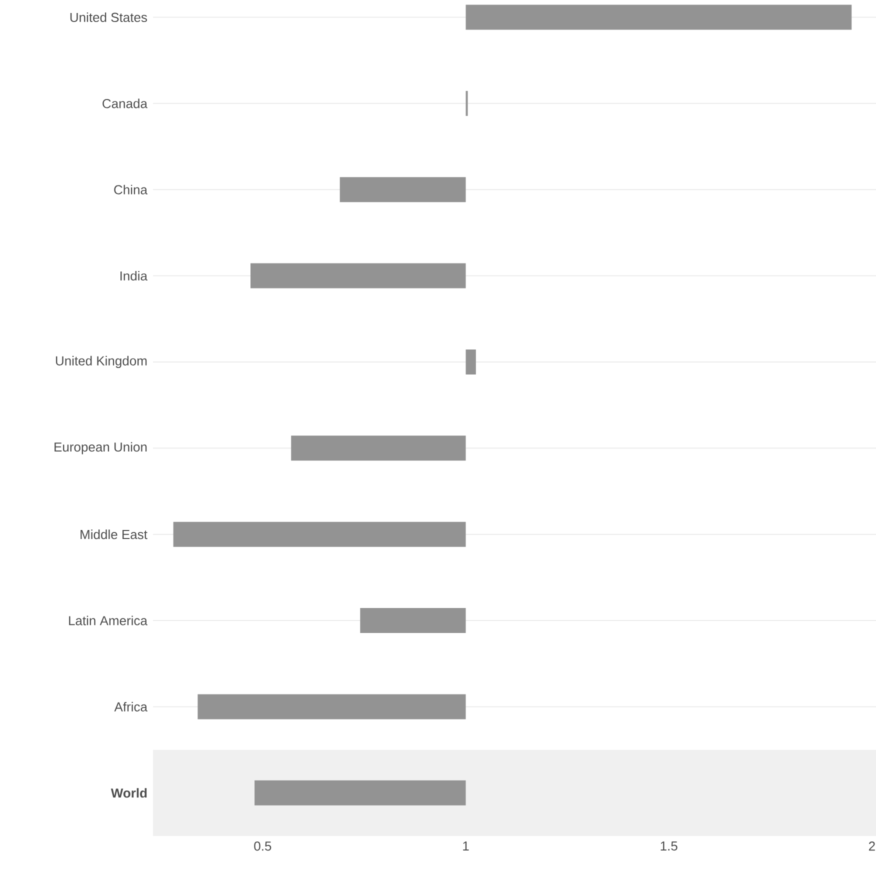 Image resolution: width=876 pixels, height=873 pixels. Describe the element at coordinates (263, 846) in the screenshot. I see `x-tick-label: 0.5` at that location.